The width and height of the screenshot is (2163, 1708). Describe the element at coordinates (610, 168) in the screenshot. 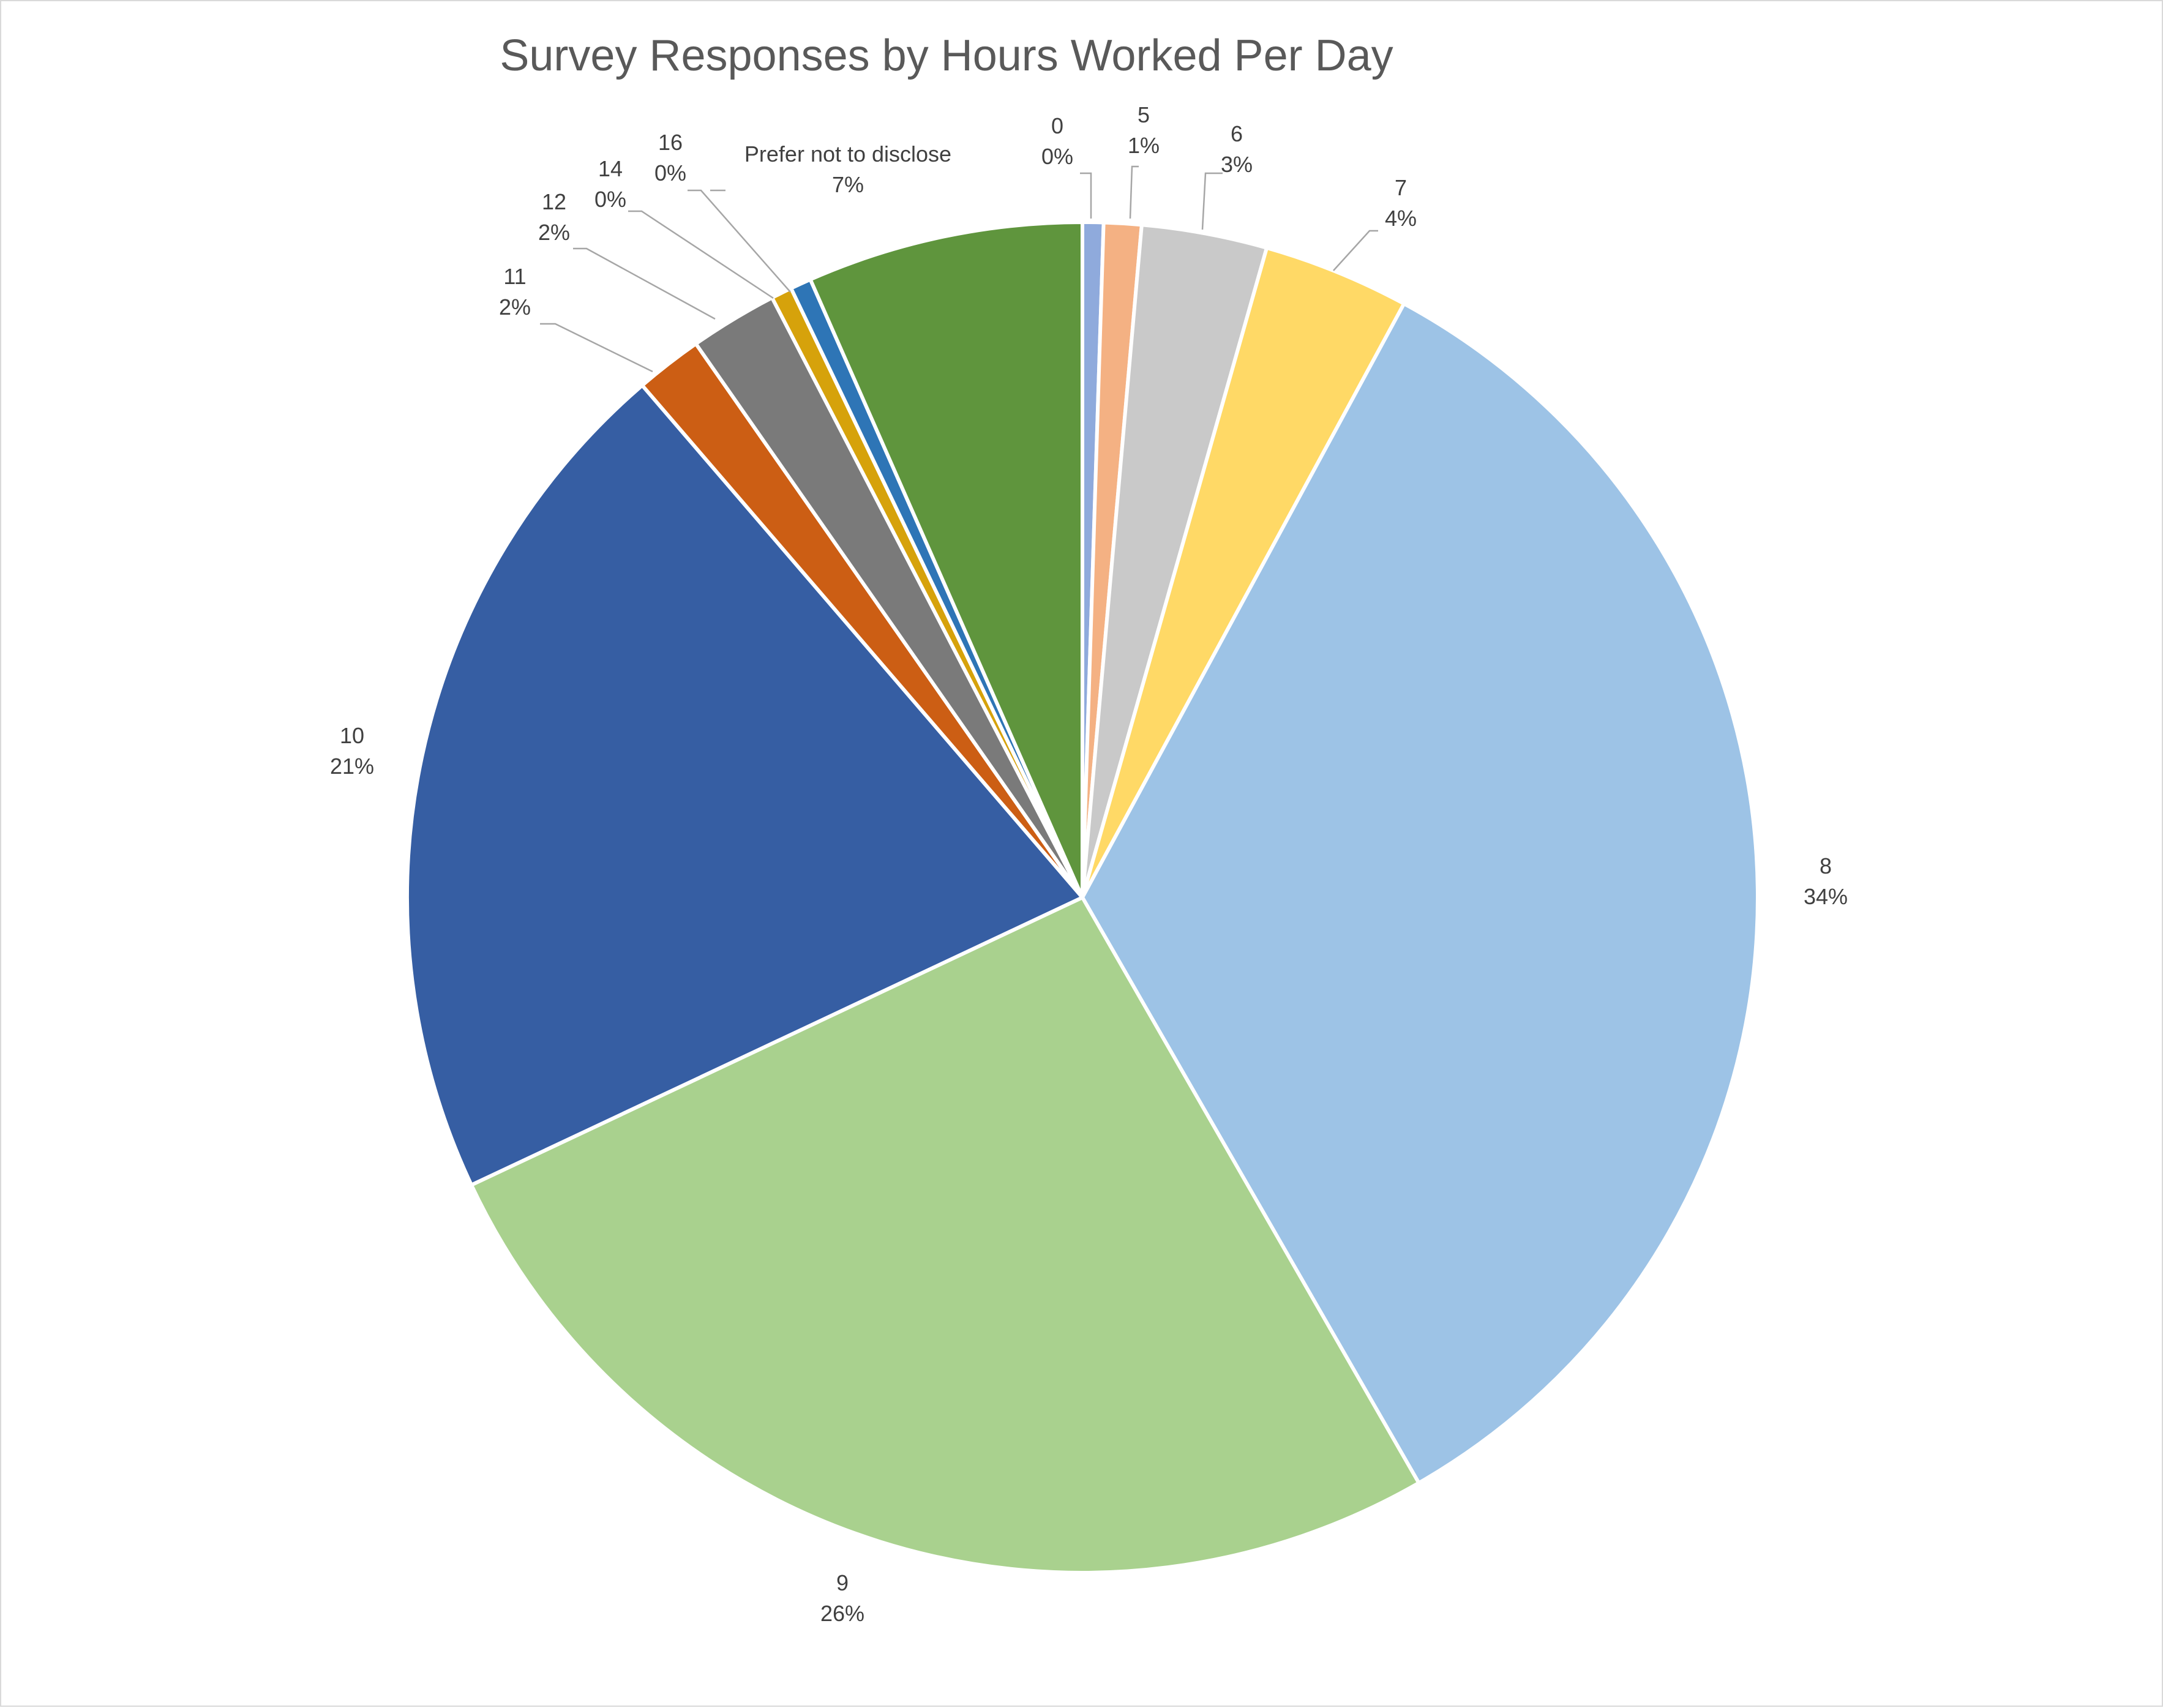

I see `data-label-category: 14` at that location.